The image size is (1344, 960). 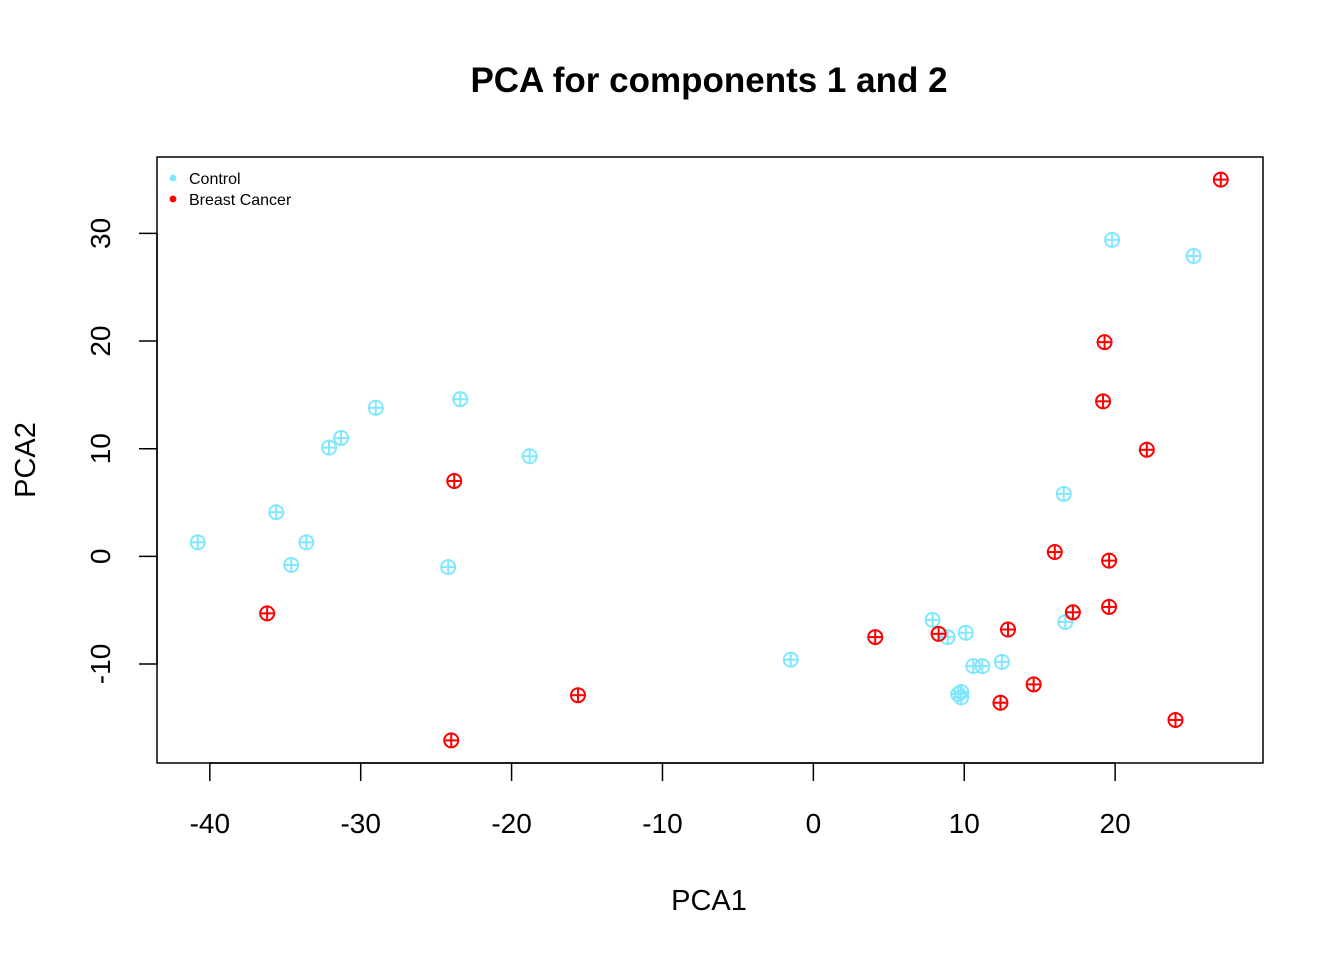 What do you see at coordinates (100, 233) in the screenshot?
I see `y-tick-label: 30` at bounding box center [100, 233].